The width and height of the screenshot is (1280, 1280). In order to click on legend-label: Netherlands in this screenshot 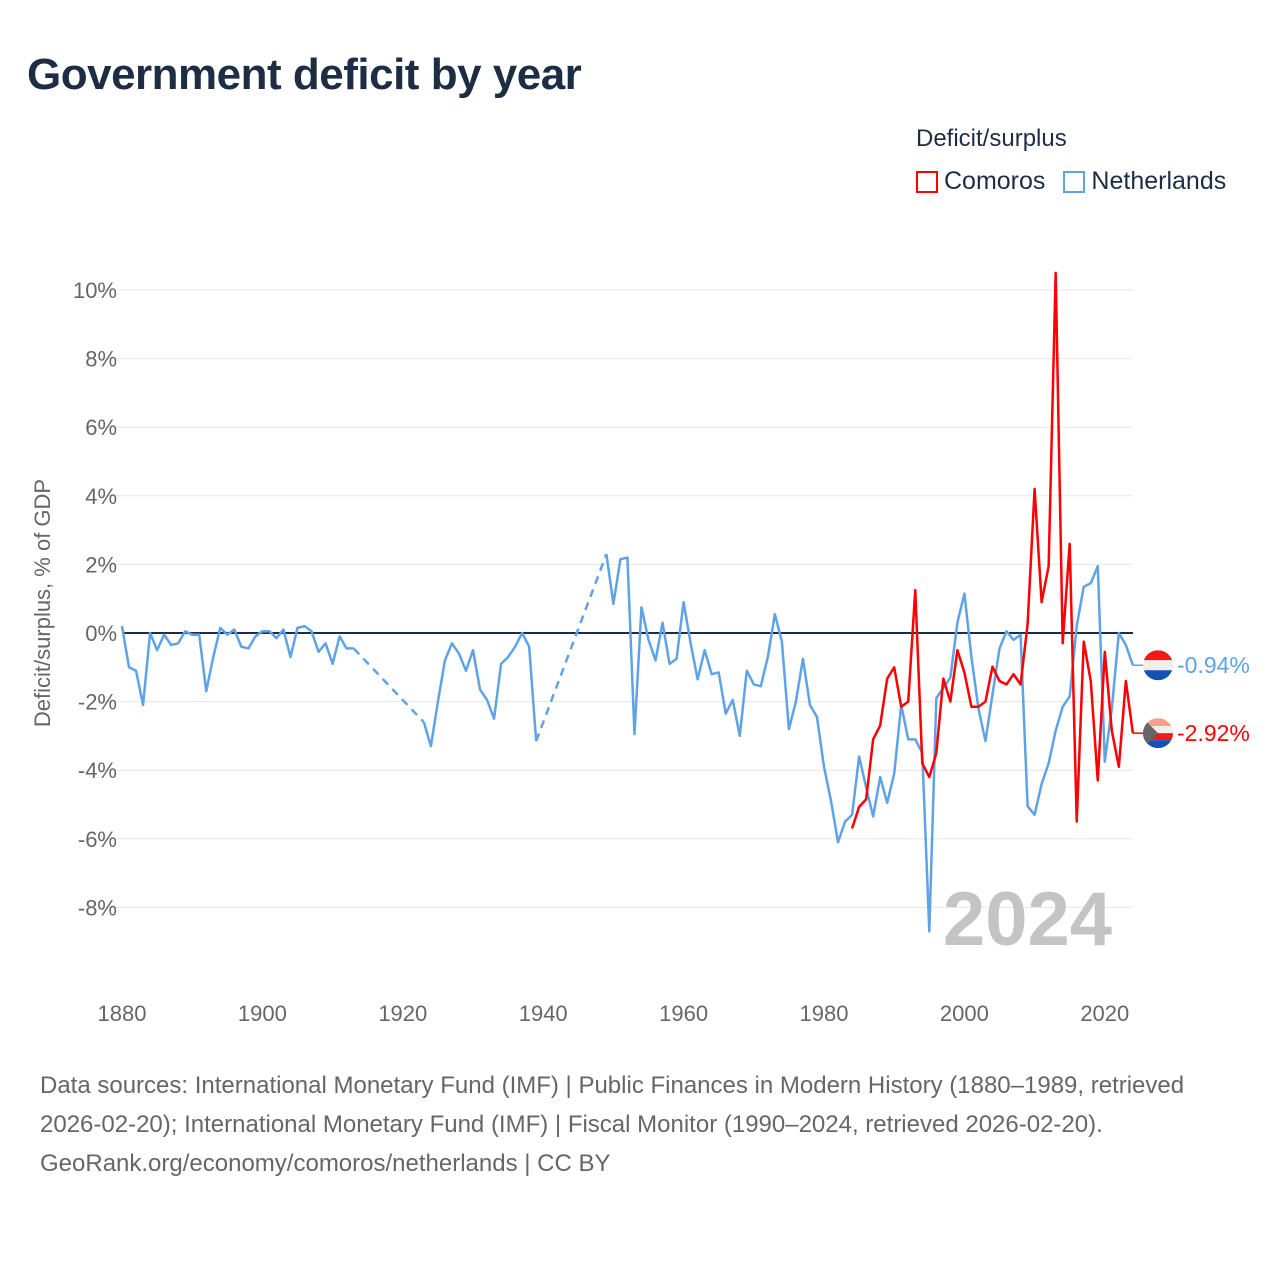, I will do `click(1159, 181)`.